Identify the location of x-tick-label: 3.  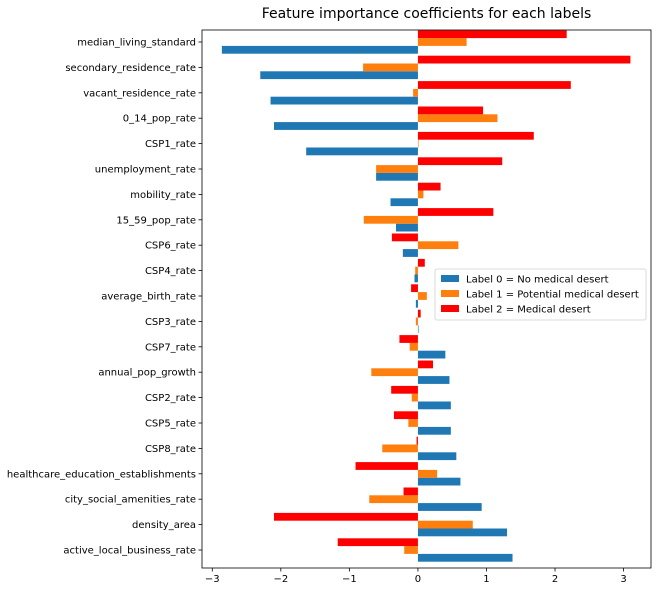
(623, 579).